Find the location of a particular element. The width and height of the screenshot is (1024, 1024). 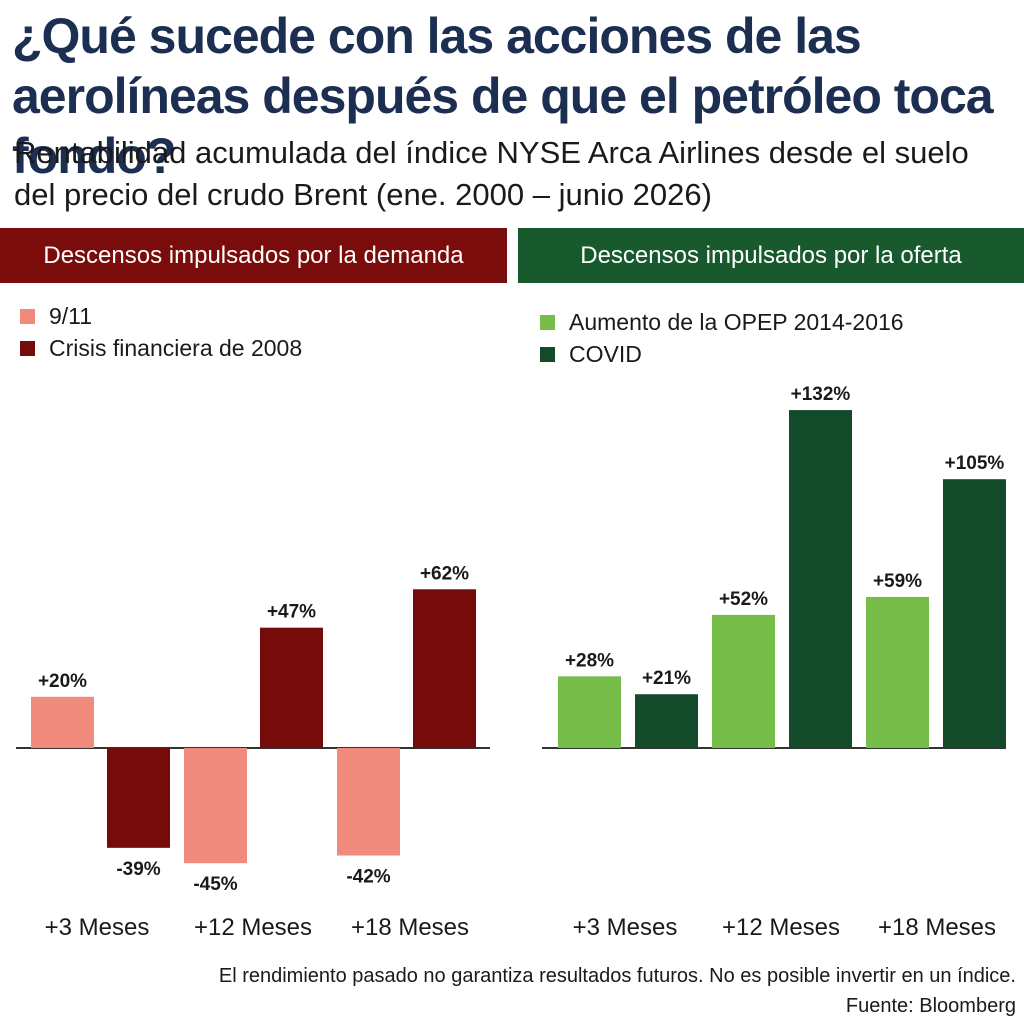

supply-data-label-s1-c2: +105% is located at coordinates (975, 463).